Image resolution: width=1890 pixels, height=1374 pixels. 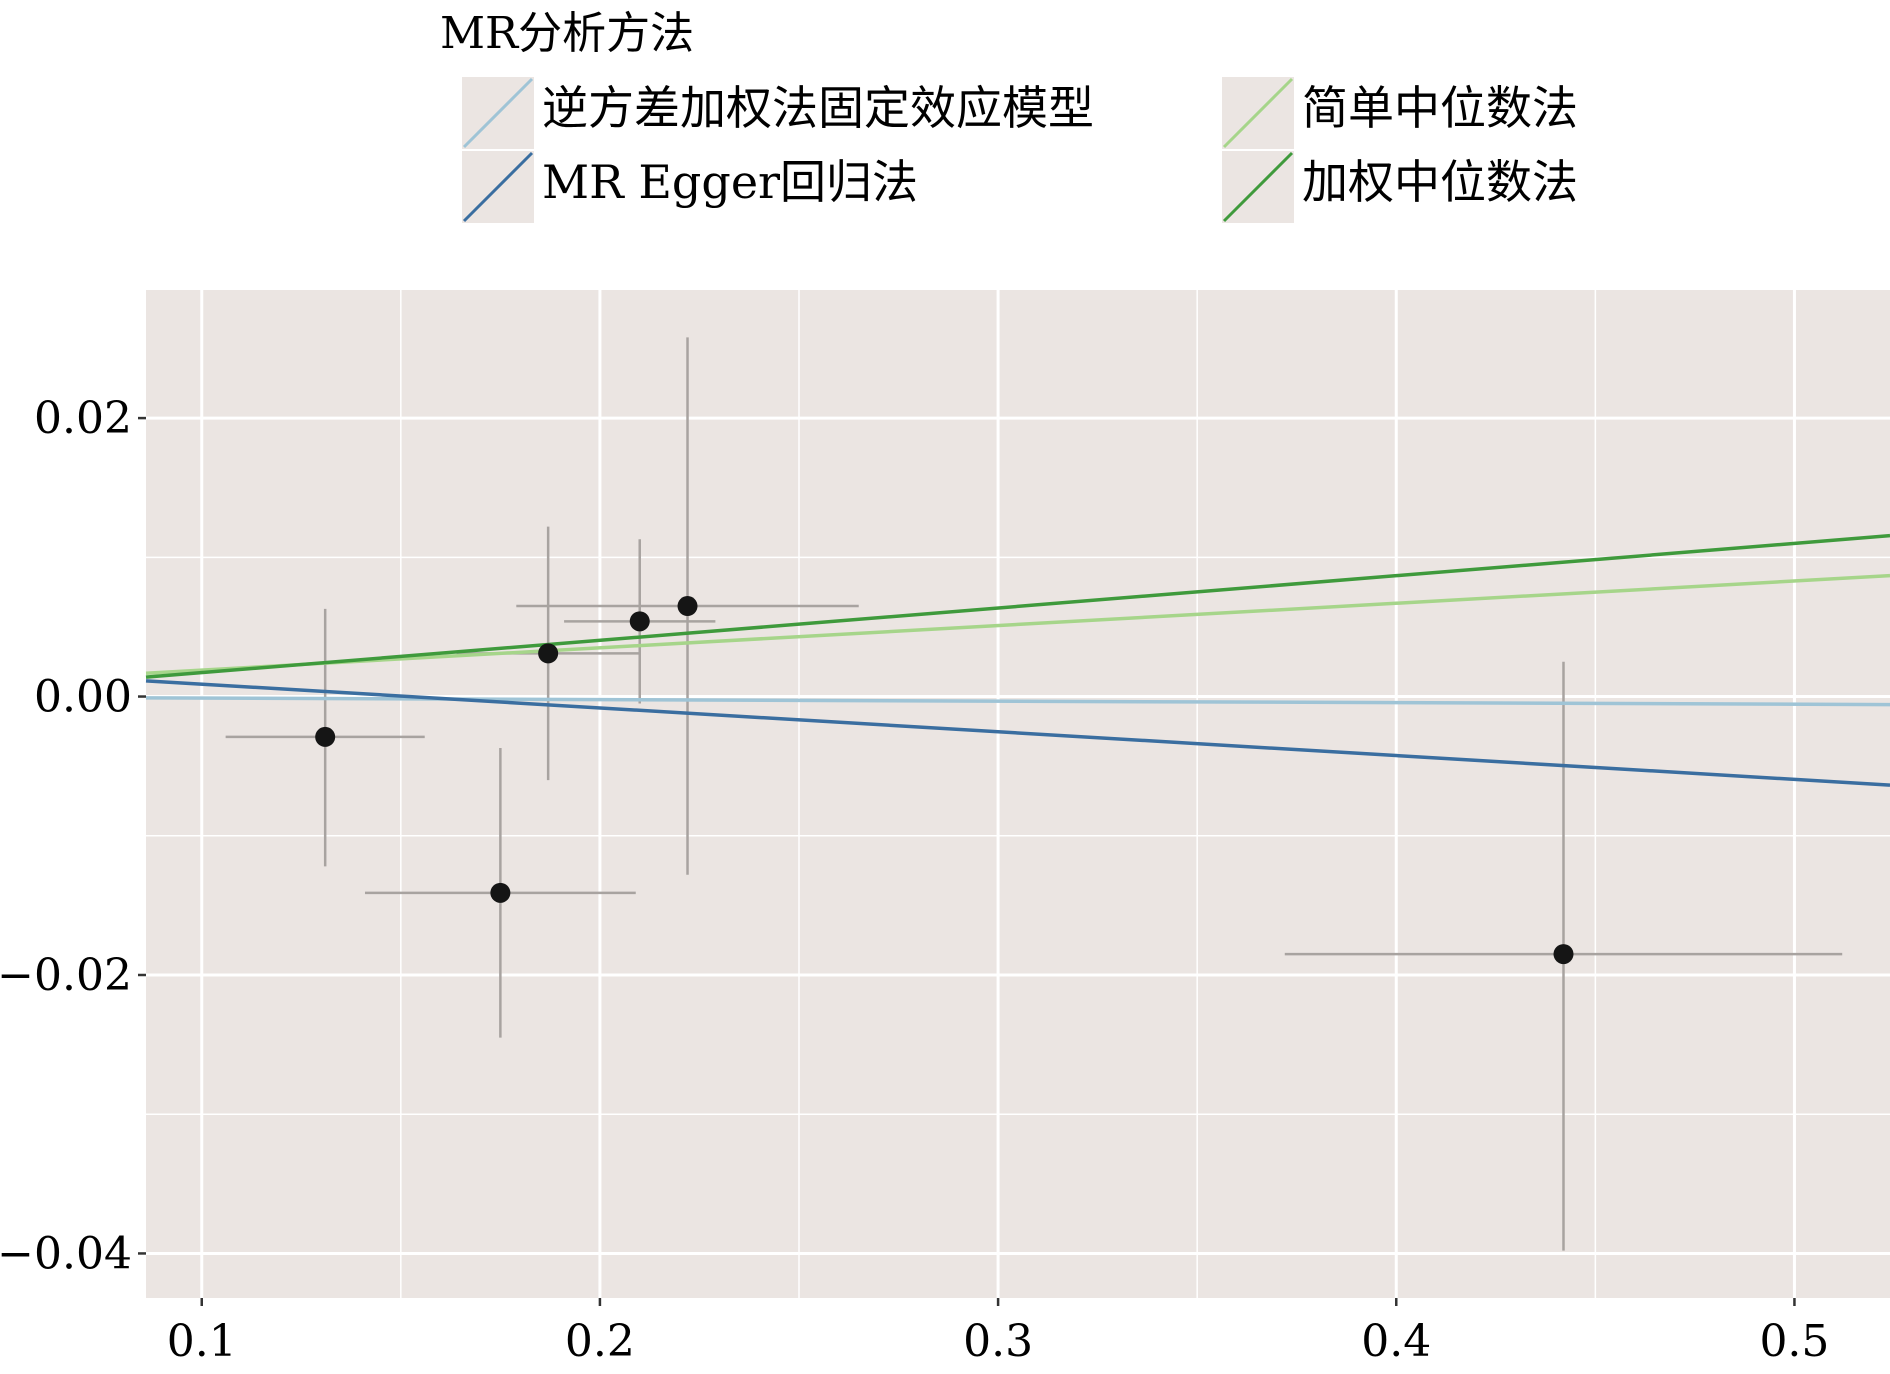 I want to click on x-tick-label: 0.1, so click(x=202, y=1341).